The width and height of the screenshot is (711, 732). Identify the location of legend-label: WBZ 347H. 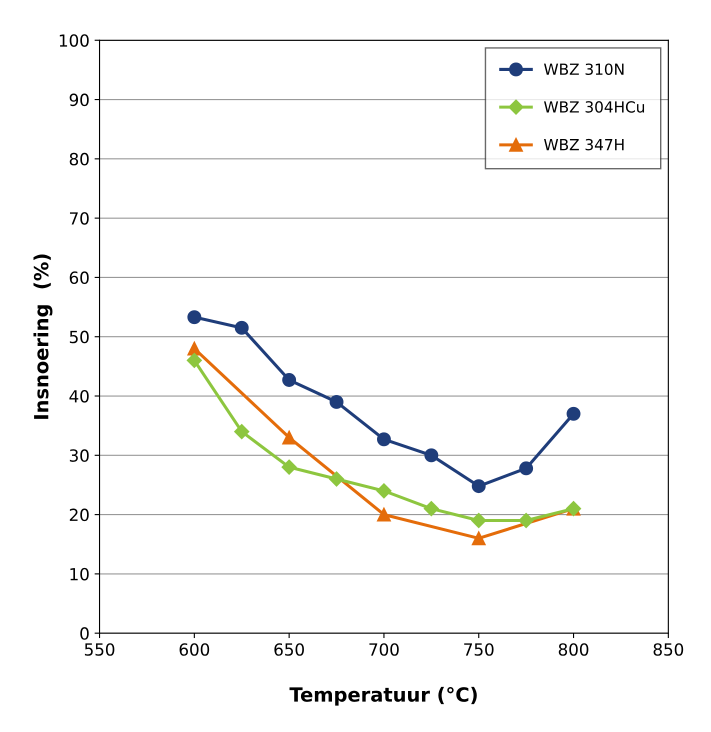
(584, 144).